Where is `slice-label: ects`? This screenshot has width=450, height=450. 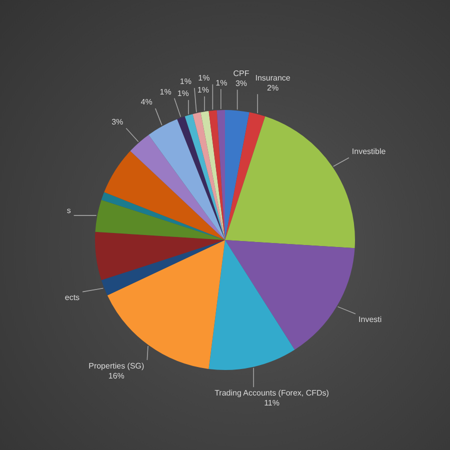 slice-label: ects is located at coordinates (72, 297).